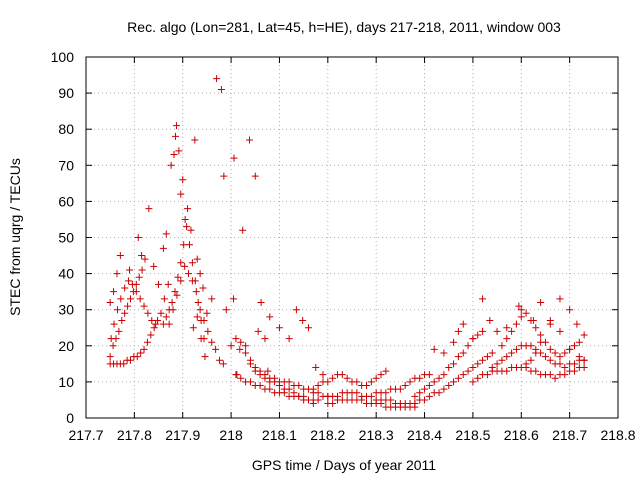 Image resolution: width=640 pixels, height=480 pixels. What do you see at coordinates (66, 129) in the screenshot?
I see `y-tick-label: 80` at bounding box center [66, 129].